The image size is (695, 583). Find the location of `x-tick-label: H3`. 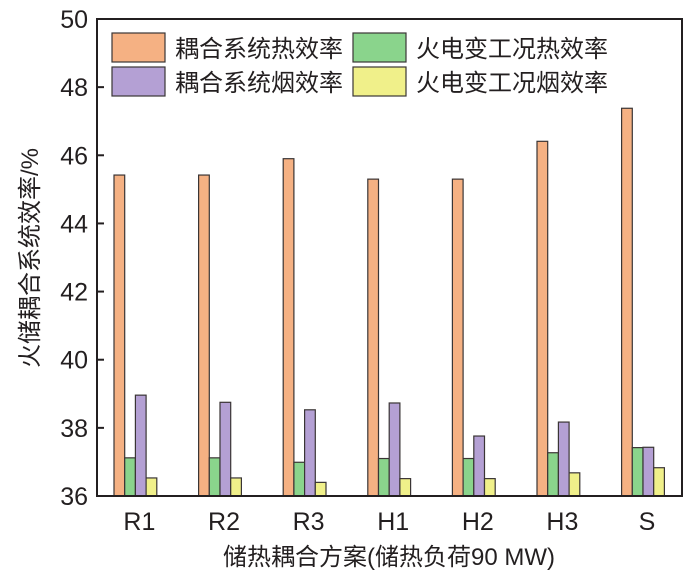

x-tick-label: H3 is located at coordinates (562, 522).